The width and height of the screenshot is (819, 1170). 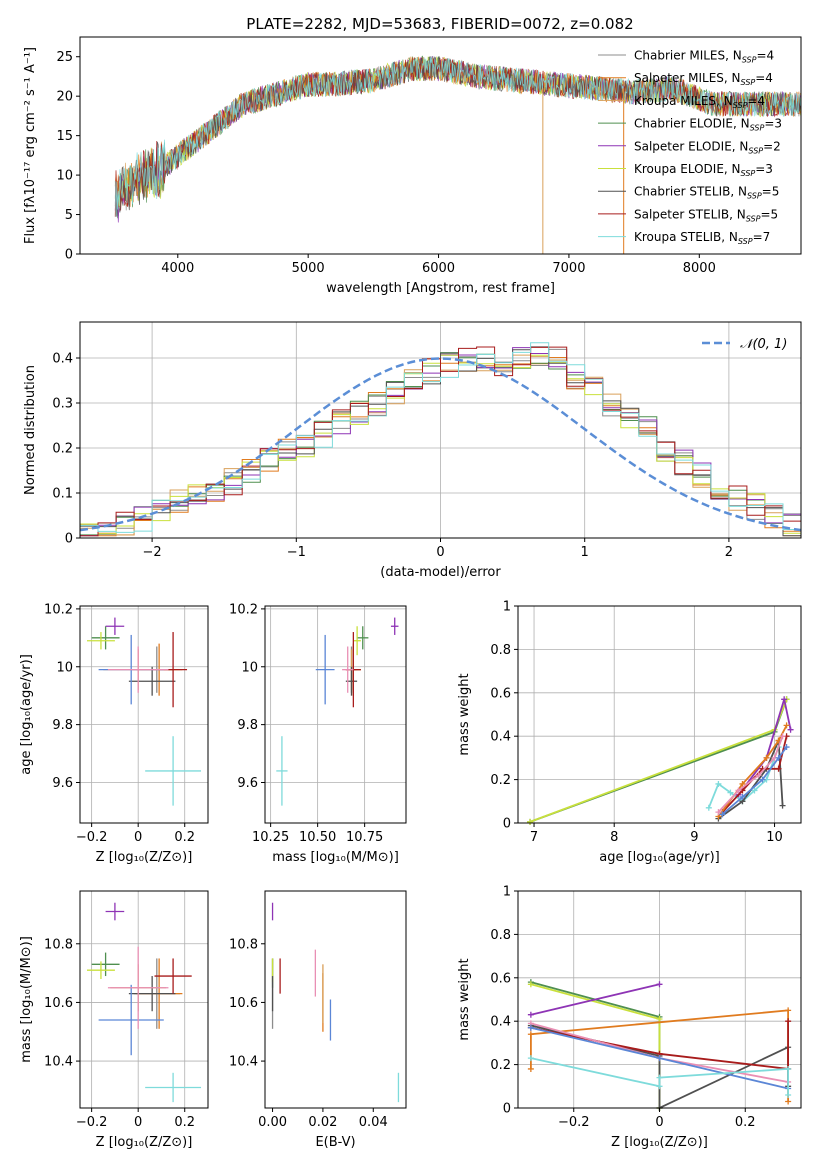 What do you see at coordinates (69, 215) in the screenshot?
I see `y-tick-label: 5` at bounding box center [69, 215].